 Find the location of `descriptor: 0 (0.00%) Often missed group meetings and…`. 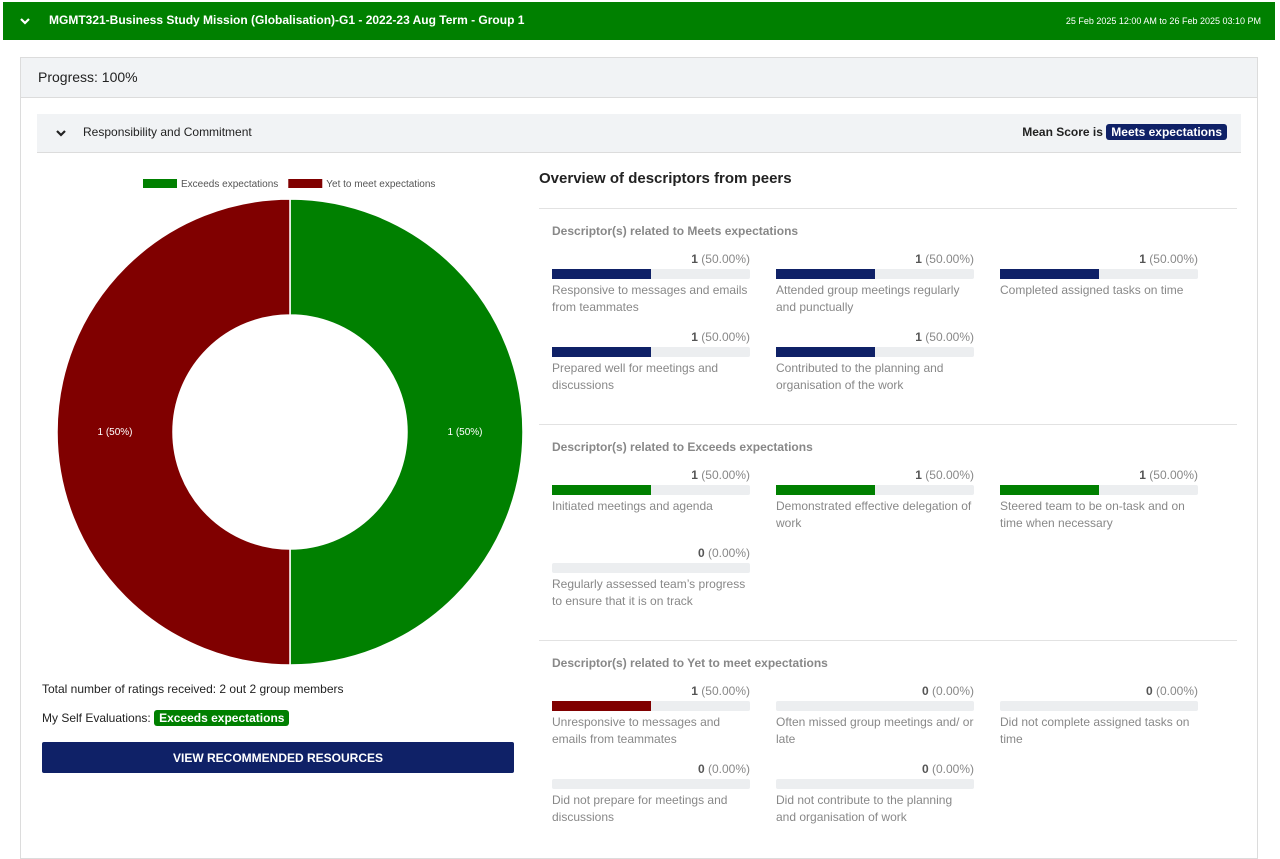

descriptor: 0 (0.00%) Often missed group meetings and… is located at coordinates (875, 719).